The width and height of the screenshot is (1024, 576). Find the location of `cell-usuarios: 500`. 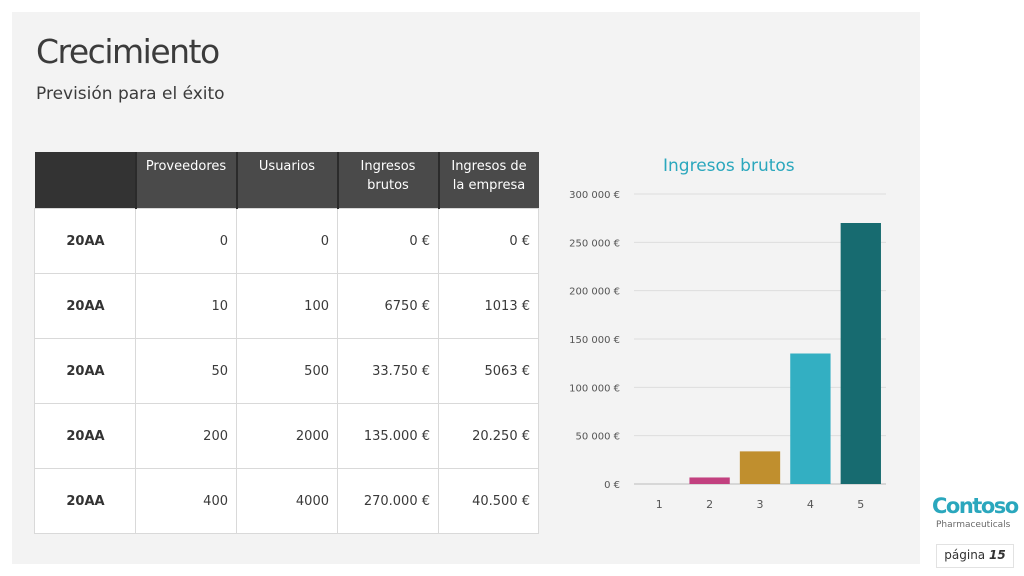

cell-usuarios: 500 is located at coordinates (287, 371).